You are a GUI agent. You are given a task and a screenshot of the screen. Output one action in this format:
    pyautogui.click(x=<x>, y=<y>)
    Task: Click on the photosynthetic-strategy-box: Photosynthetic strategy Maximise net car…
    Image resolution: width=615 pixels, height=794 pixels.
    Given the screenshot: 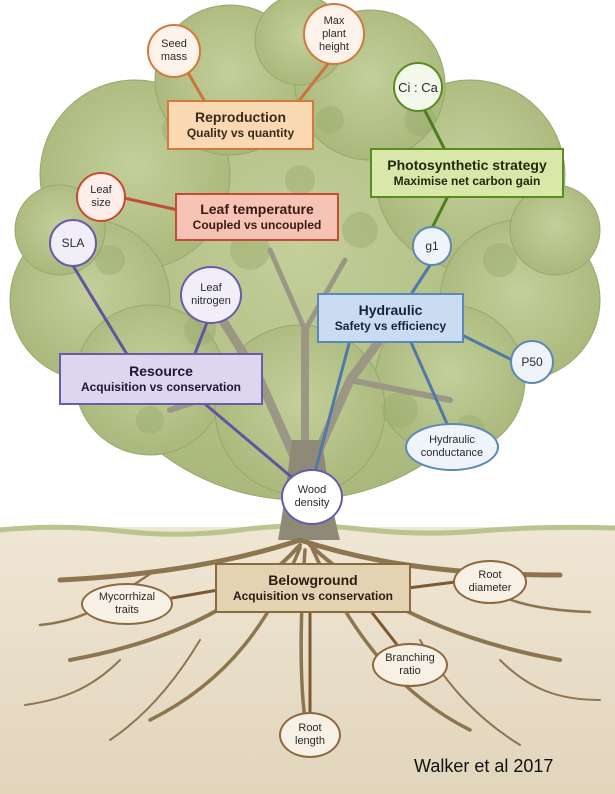 What is the action you would take?
    pyautogui.click(x=467, y=173)
    